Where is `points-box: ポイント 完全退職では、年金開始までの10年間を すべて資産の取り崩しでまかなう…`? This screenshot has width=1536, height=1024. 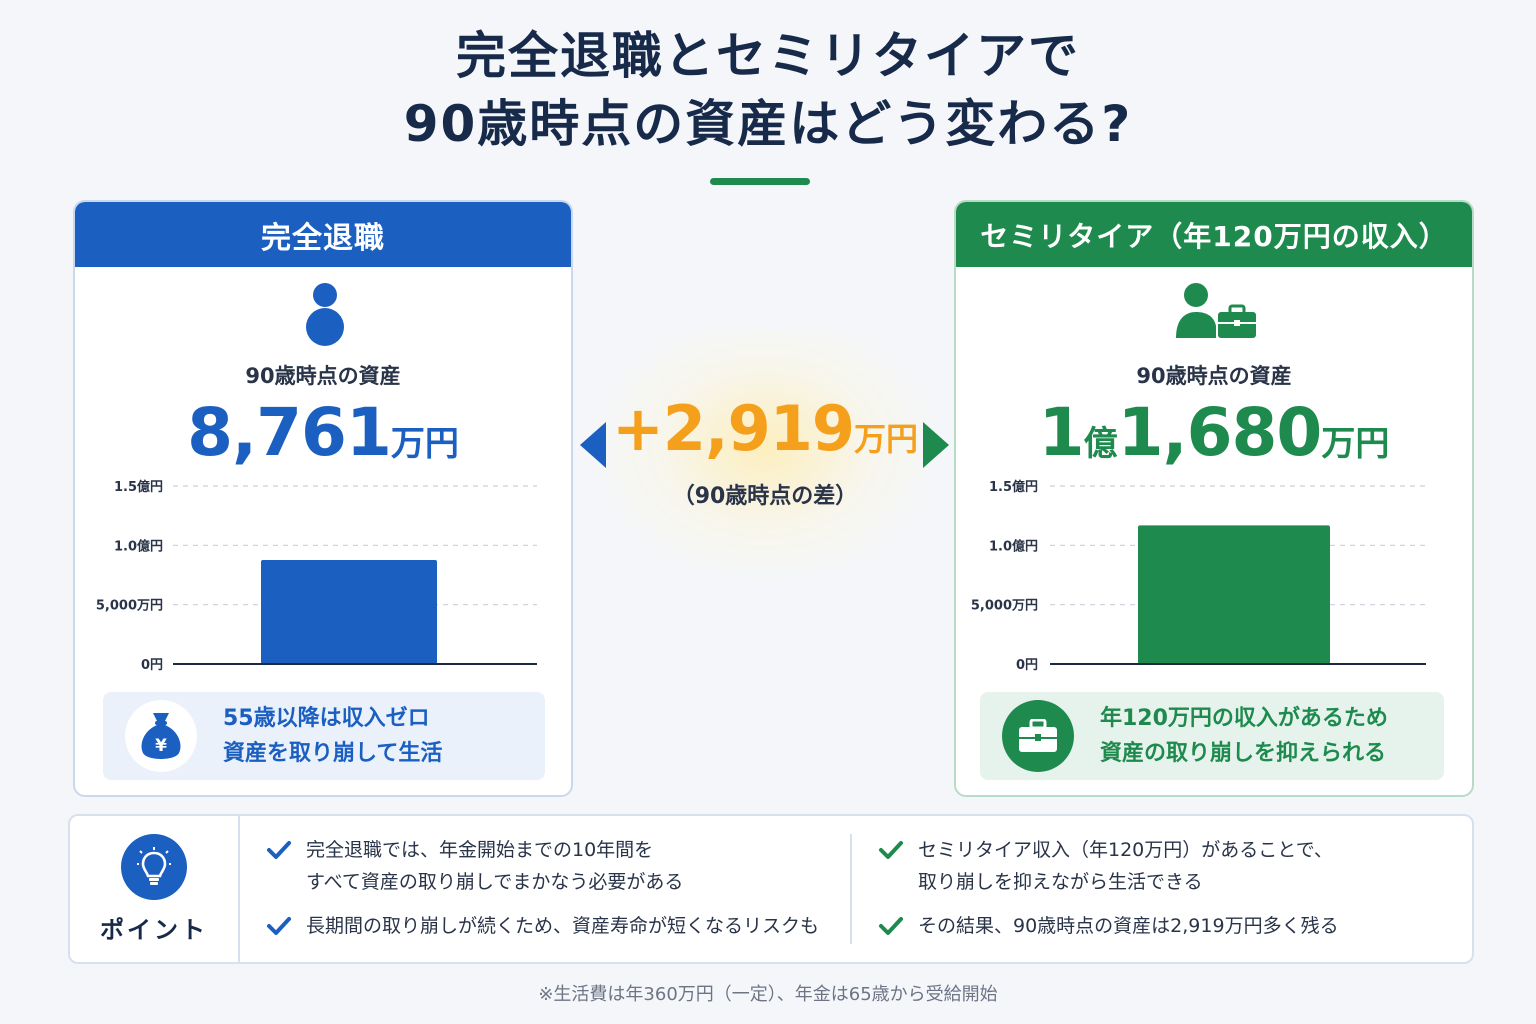 points-box: ポイント 完全退職では、年金開始までの10年間を すべて資産の取り崩しでまかなう… is located at coordinates (771, 889).